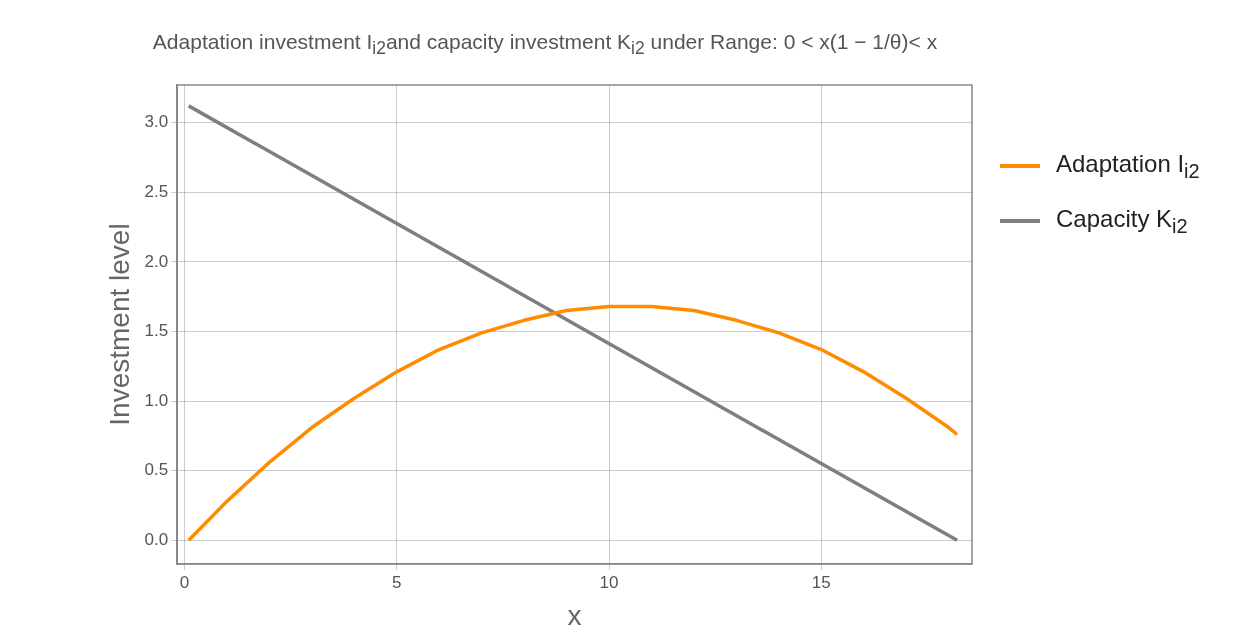  What do you see at coordinates (156, 540) in the screenshot?
I see `y-tick-label: 0.0` at bounding box center [156, 540].